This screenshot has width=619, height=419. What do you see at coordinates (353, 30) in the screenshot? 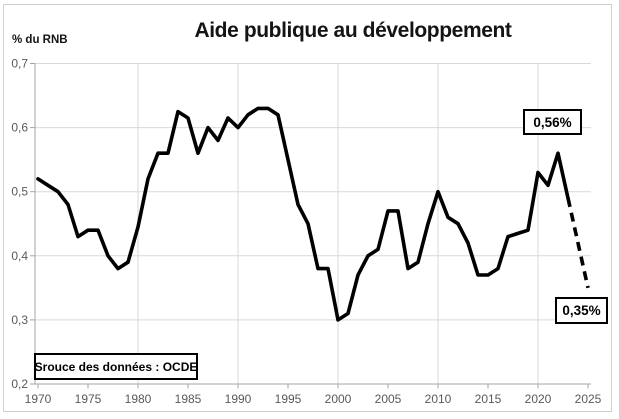
I see `chart-title: Aide publique au développement` at bounding box center [353, 30].